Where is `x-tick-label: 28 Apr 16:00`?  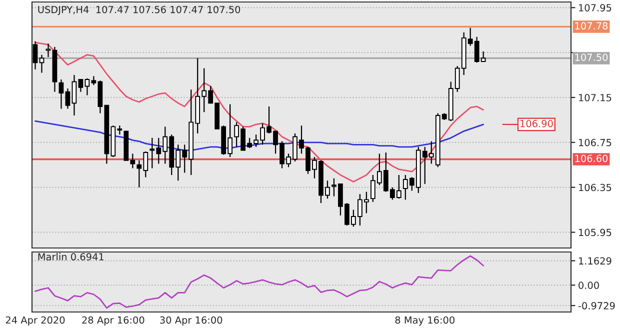
x-tick-label: 28 Apr 16:00 is located at coordinates (113, 321).